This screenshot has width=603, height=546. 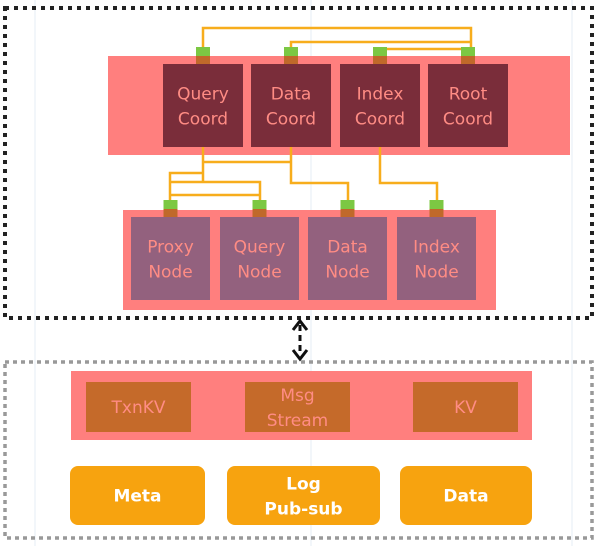 I want to click on worker-node-label: Data, so click(x=347, y=248).